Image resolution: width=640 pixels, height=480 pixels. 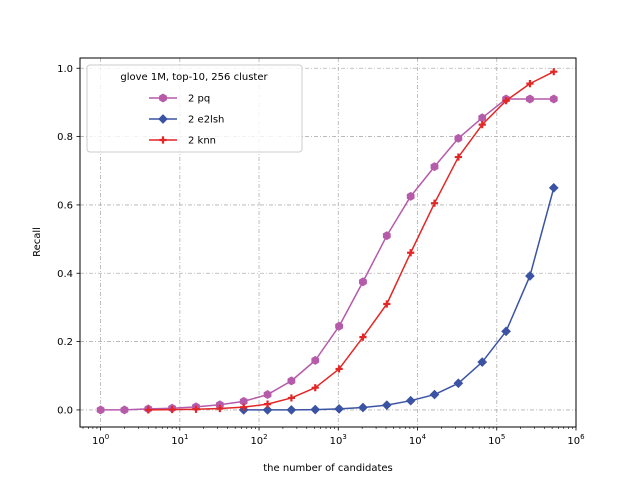 I want to click on x-tick-label: 10⁰, so click(x=100, y=440).